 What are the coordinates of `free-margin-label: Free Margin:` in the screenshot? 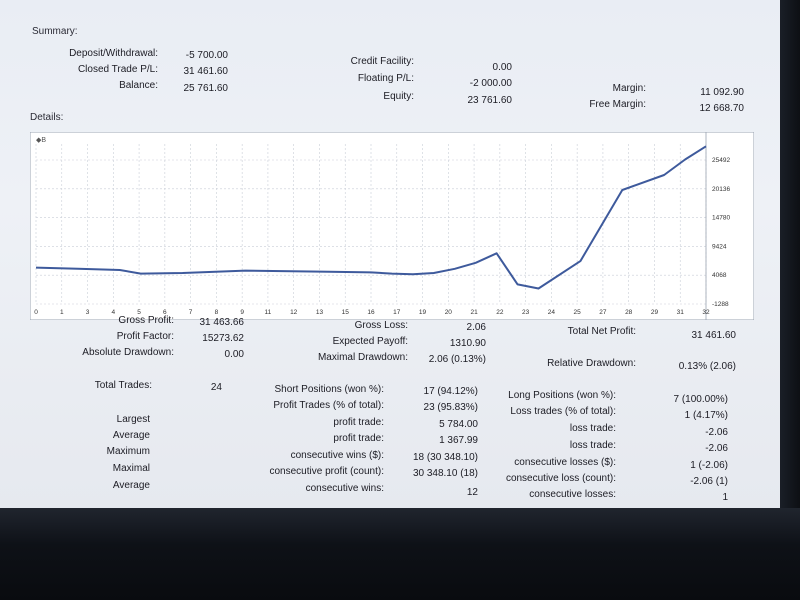 It's located at (617, 104).